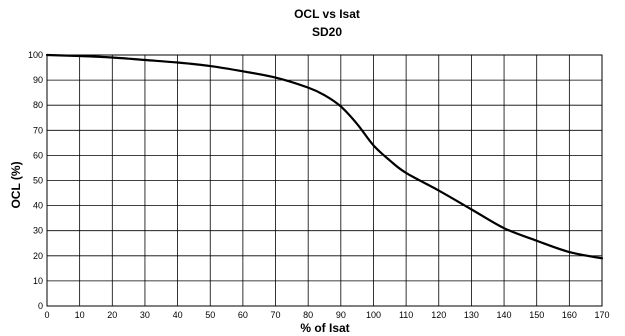 Image resolution: width=625 pixels, height=336 pixels. What do you see at coordinates (46, 315) in the screenshot?
I see `x-tick-label: 0` at bounding box center [46, 315].